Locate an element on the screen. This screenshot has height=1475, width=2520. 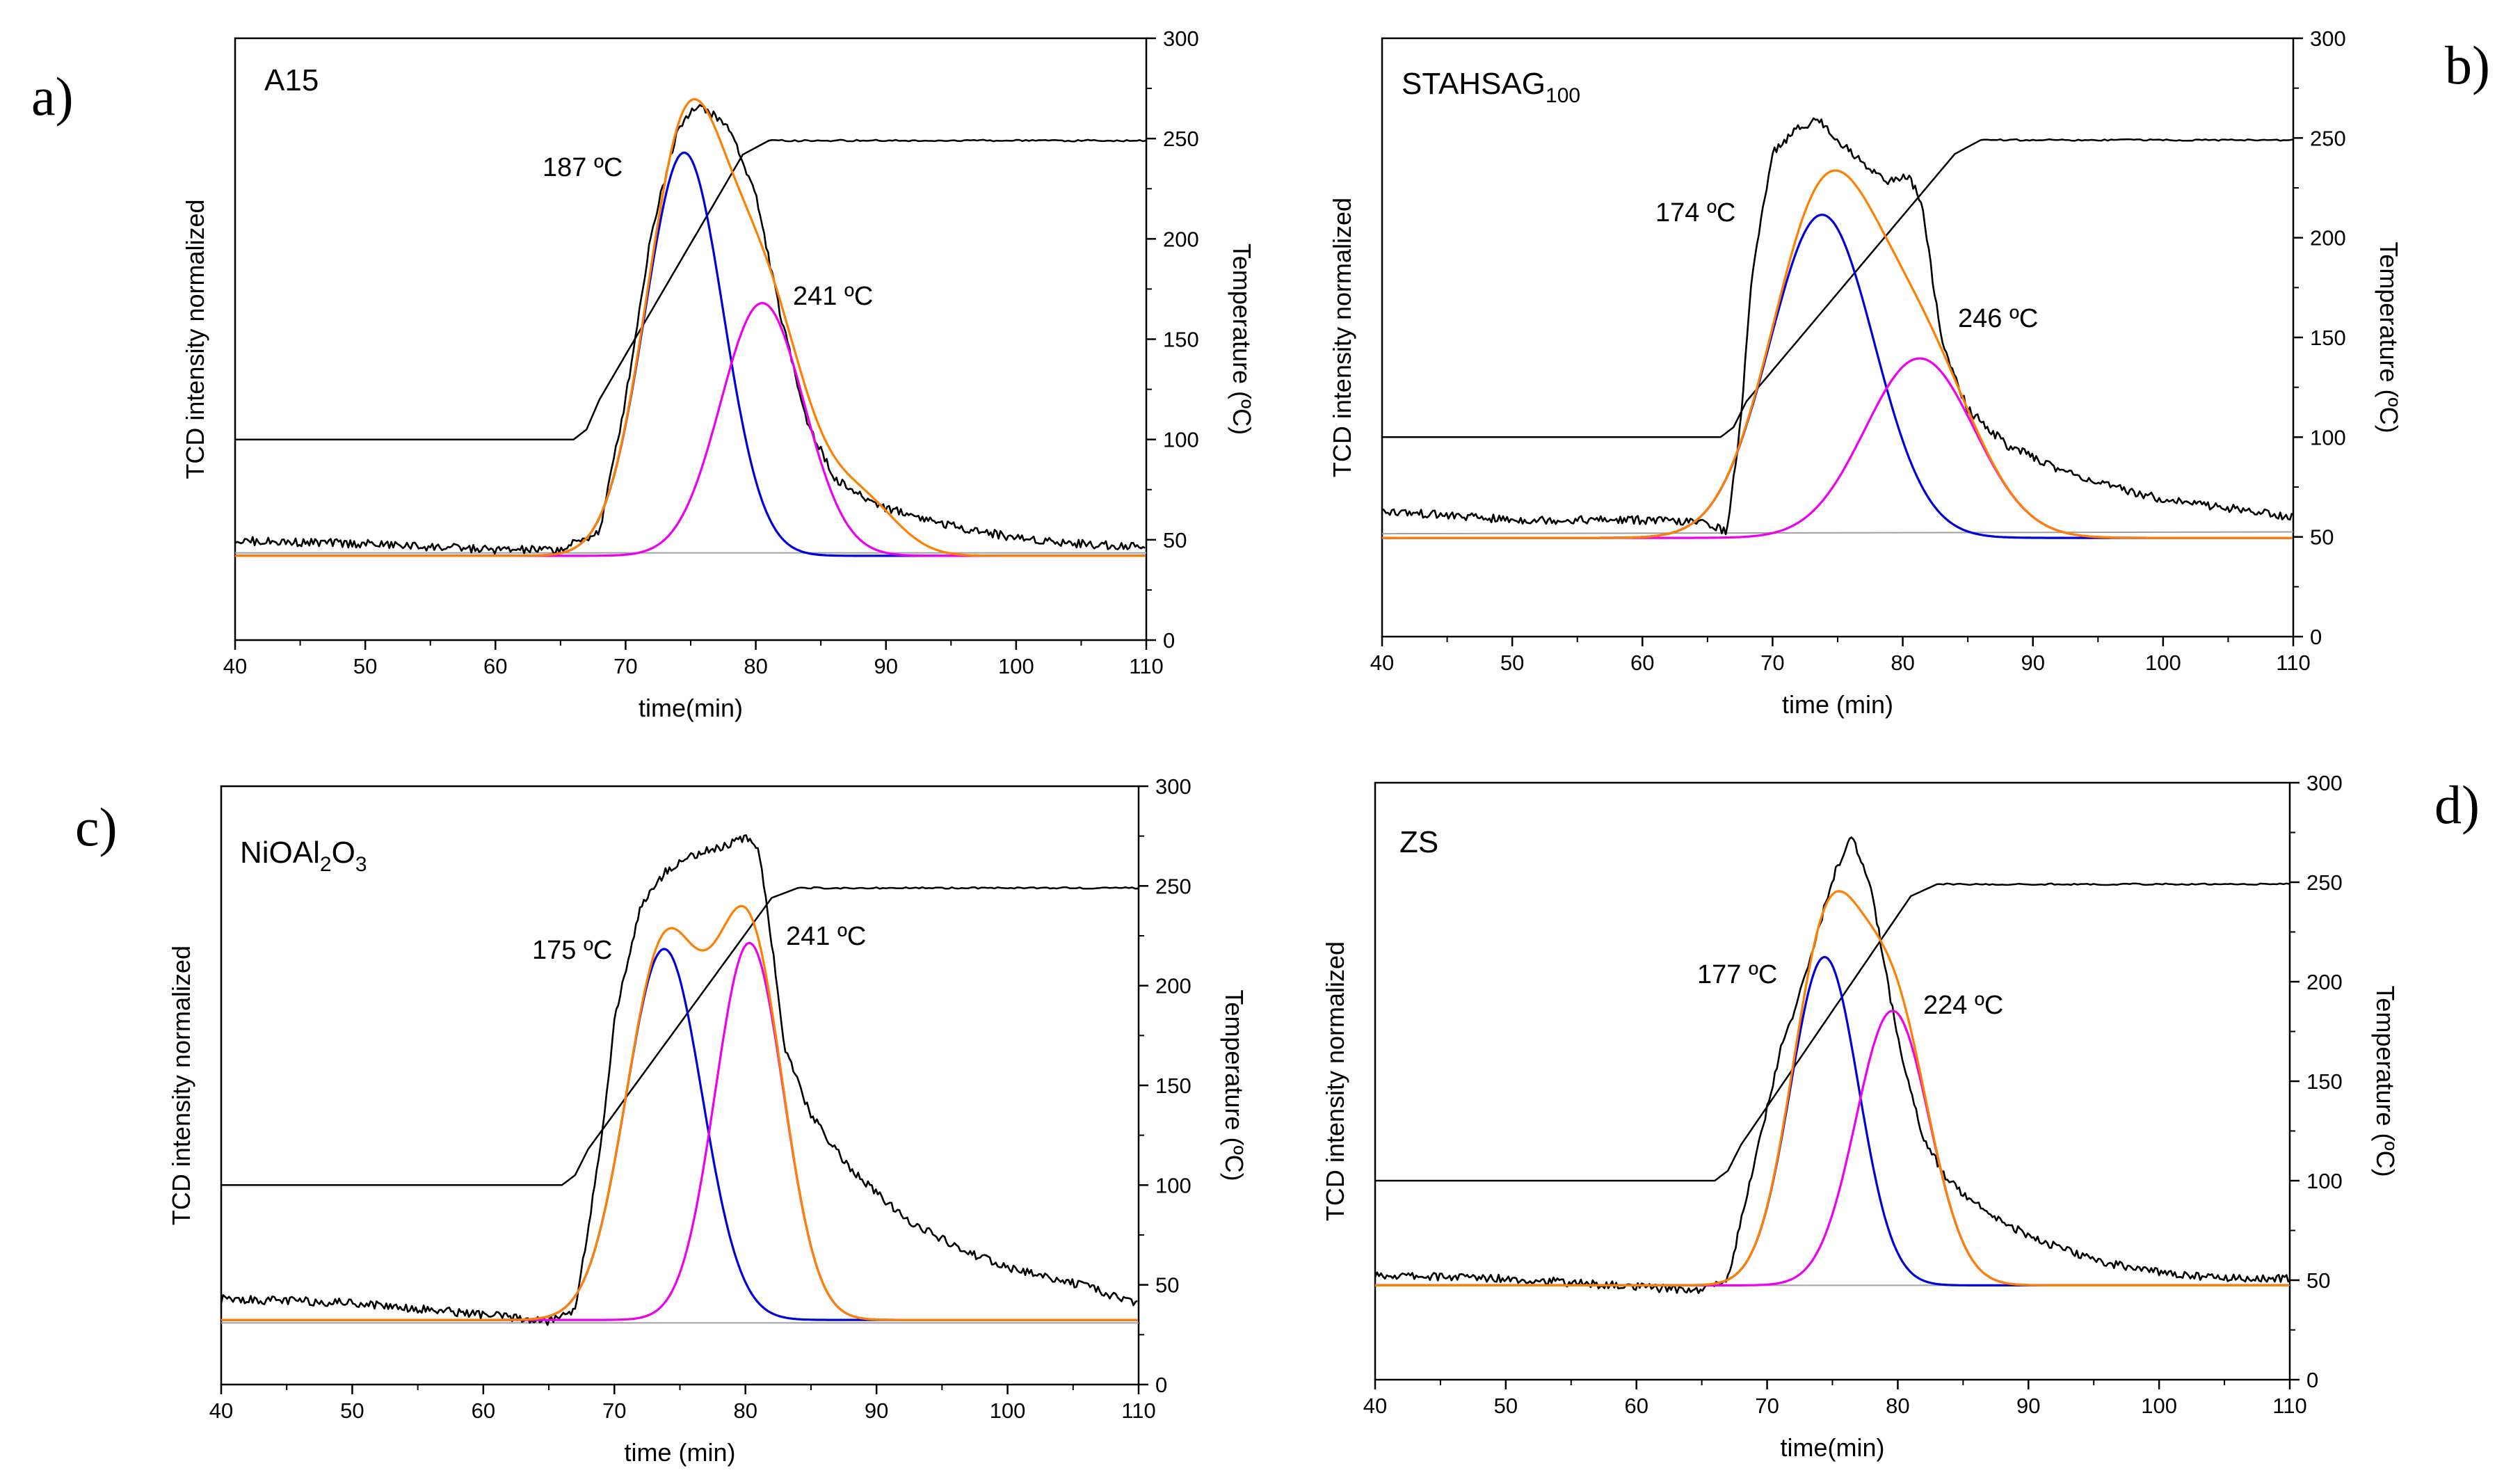
panel-letter: c) is located at coordinates (96, 827).